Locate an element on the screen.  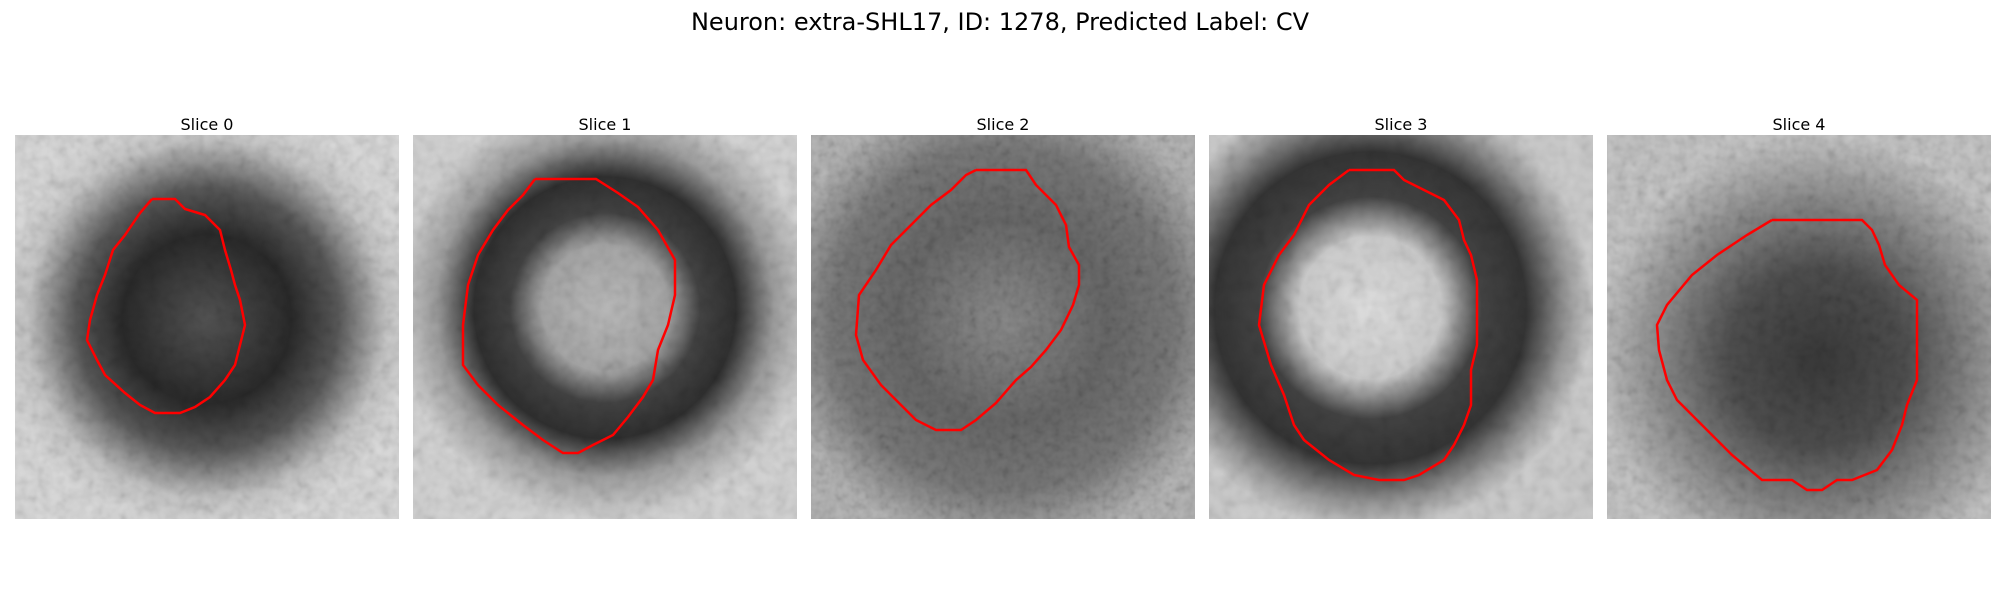
slice-title-0: Slice 0 is located at coordinates (207, 124).